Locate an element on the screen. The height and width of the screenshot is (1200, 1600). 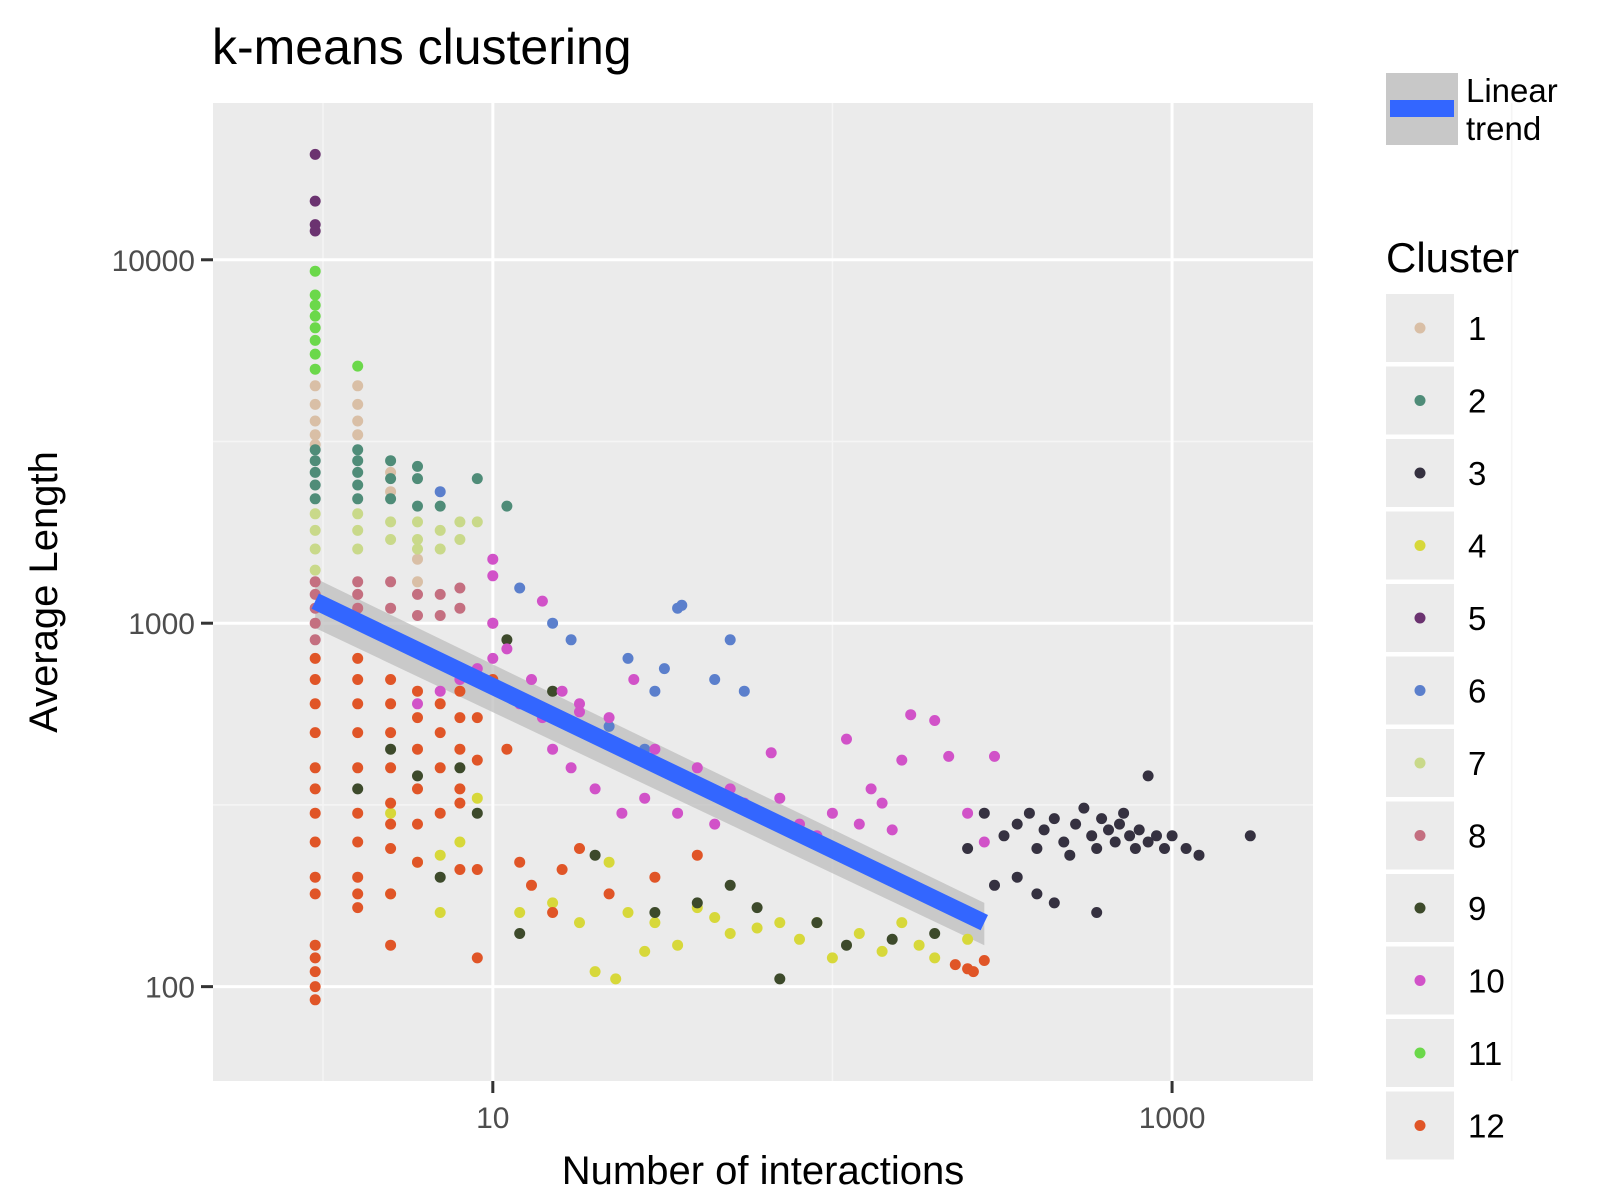
legend-item-12: 12 is located at coordinates (1445, 1125).